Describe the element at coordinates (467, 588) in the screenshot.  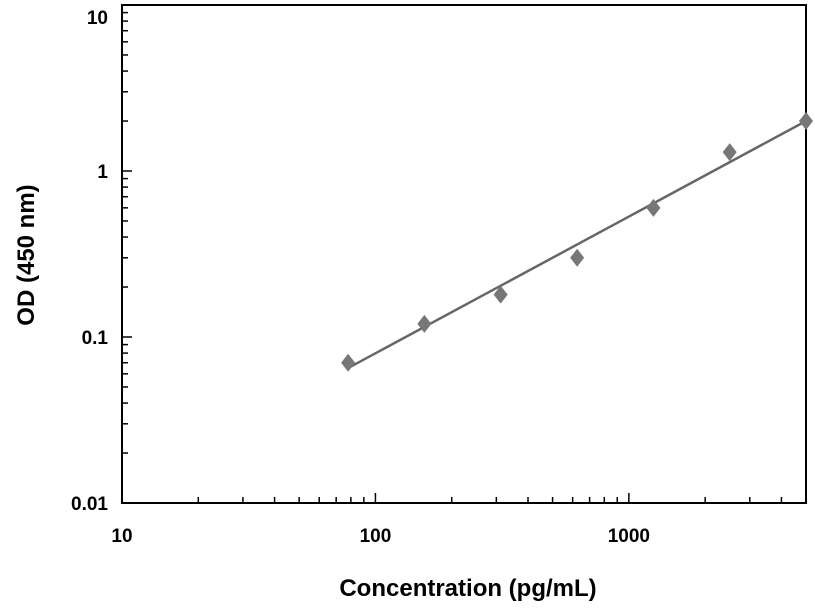
I see `x-axis-title: Concentration (pg/mL)` at that location.